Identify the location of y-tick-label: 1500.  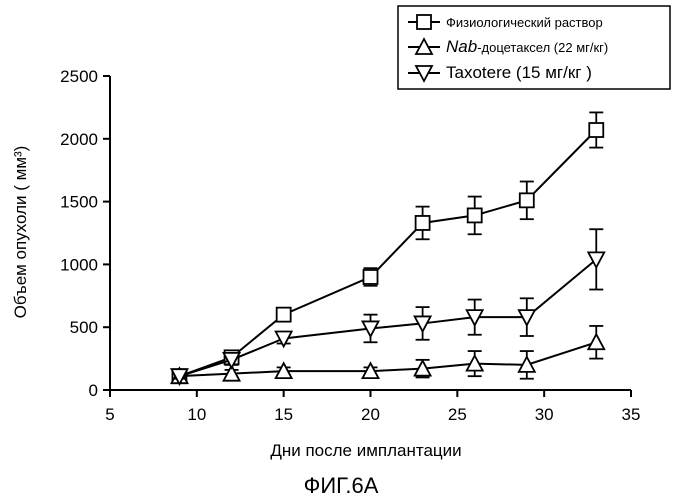
(79, 202).